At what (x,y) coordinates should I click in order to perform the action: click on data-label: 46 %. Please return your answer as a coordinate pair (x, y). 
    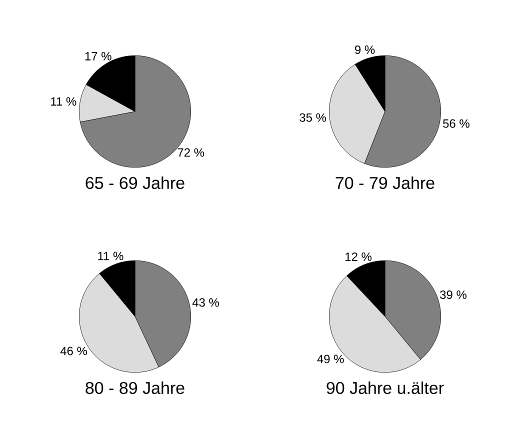
    Looking at the image, I should click on (74, 351).